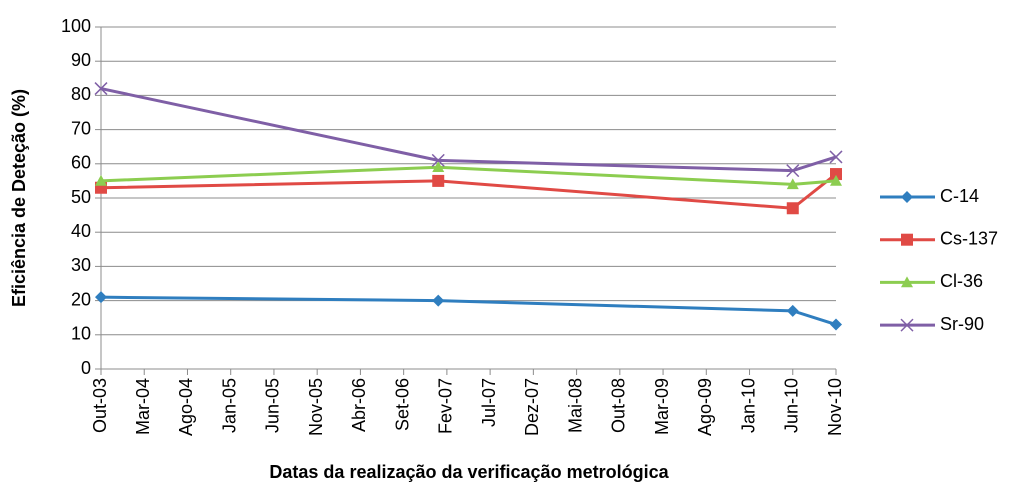 The height and width of the screenshot is (489, 1011). Describe the element at coordinates (81, 265) in the screenshot. I see `y-tick-label: 30` at that location.